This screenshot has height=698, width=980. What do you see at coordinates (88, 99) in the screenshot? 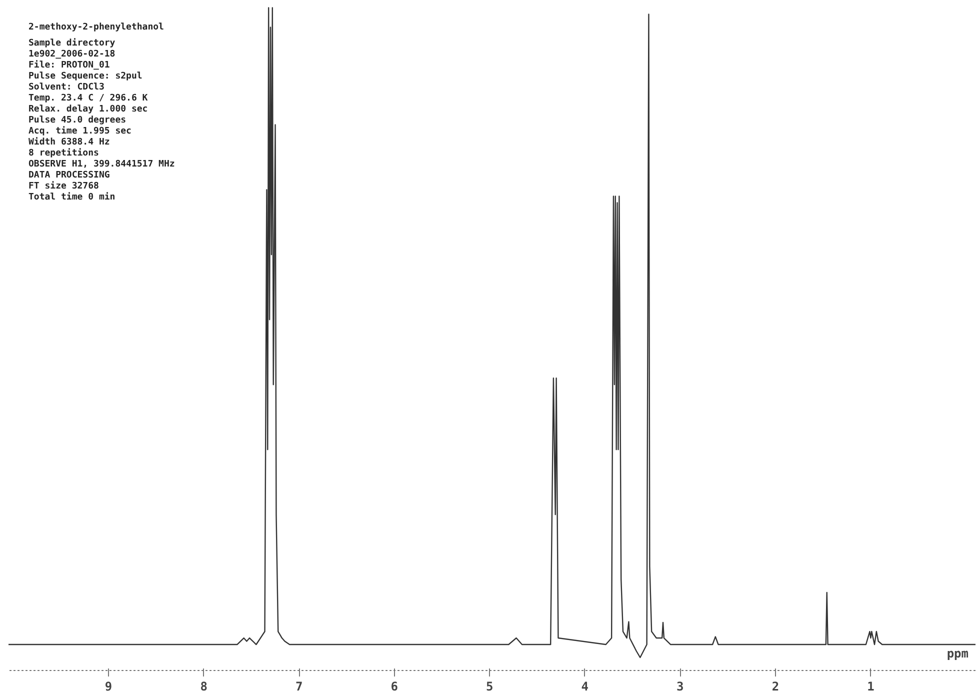
I see `annotation: Temp. 23.4 C / 296.6 K` at bounding box center [88, 99].